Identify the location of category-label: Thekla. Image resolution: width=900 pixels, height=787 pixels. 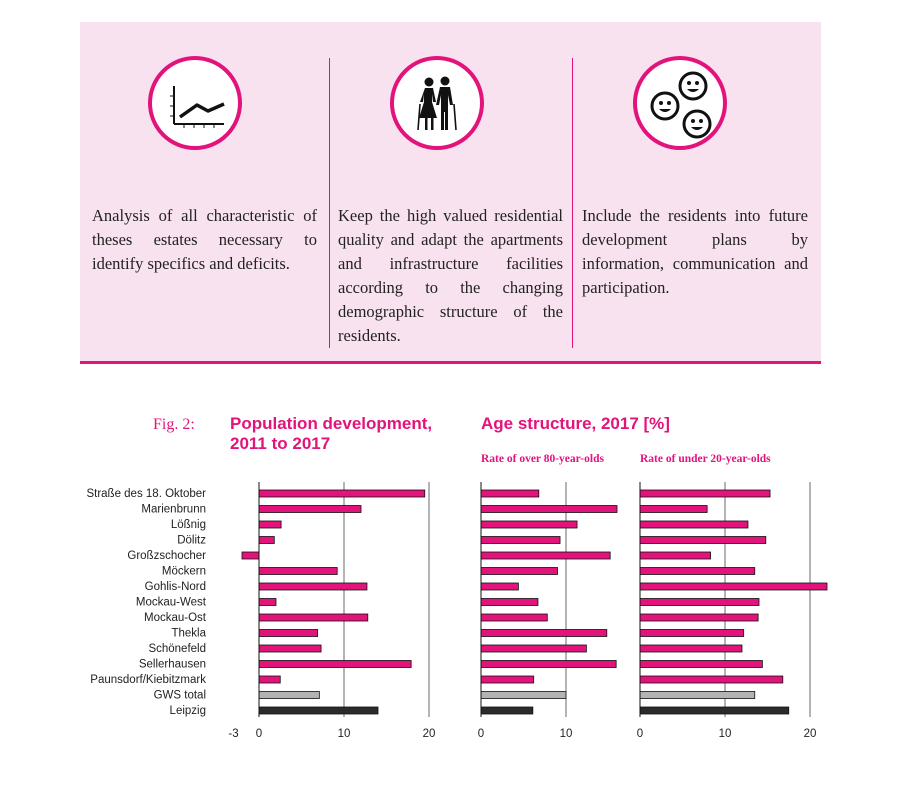
(188, 634).